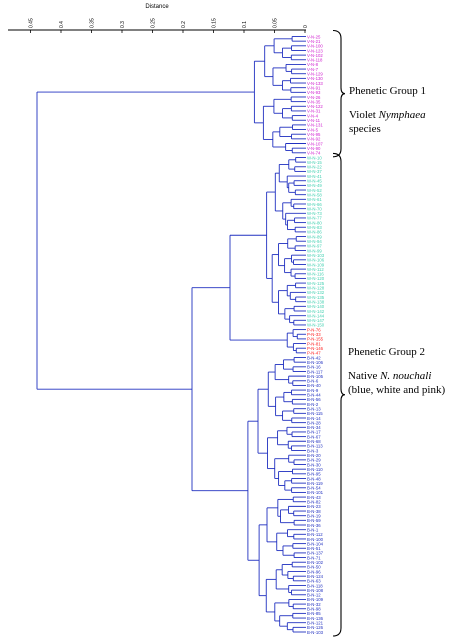 This screenshot has height=641, width=474. Describe the element at coordinates (314, 101) in the screenshot. I see `leaf-label: V-N-35` at that location.